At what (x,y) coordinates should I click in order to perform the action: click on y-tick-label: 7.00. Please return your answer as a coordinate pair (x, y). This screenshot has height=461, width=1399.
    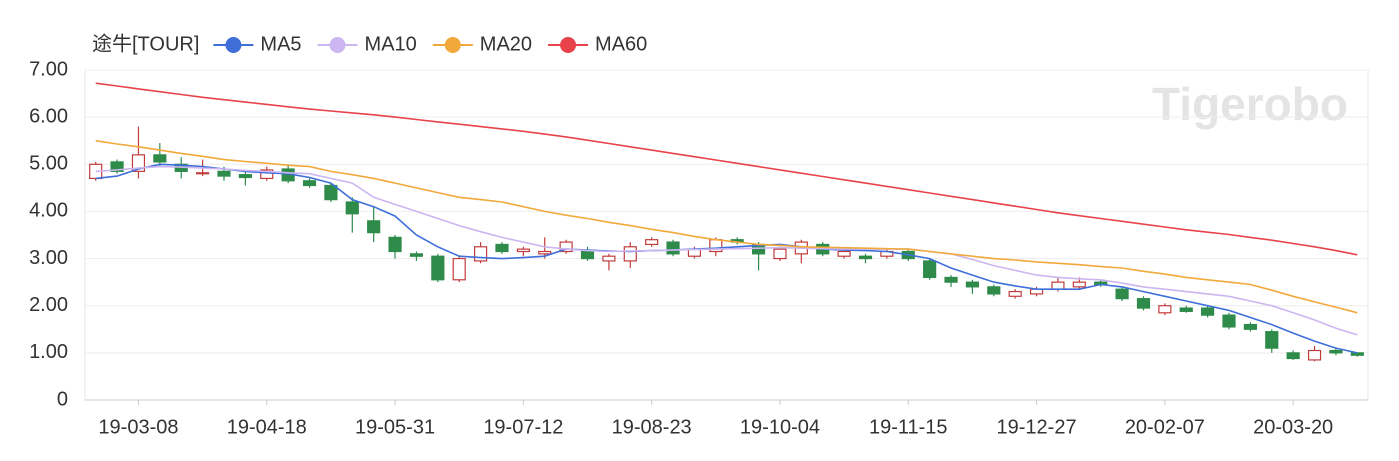
    Looking at the image, I should click on (48, 69).